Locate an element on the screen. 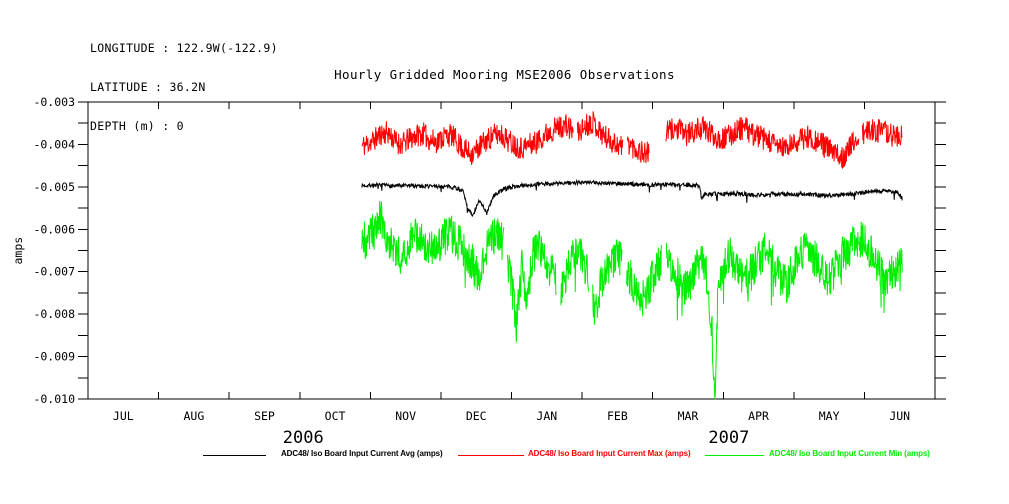 The width and height of the screenshot is (1009, 504). y-axis-title: amps is located at coordinates (18, 251).